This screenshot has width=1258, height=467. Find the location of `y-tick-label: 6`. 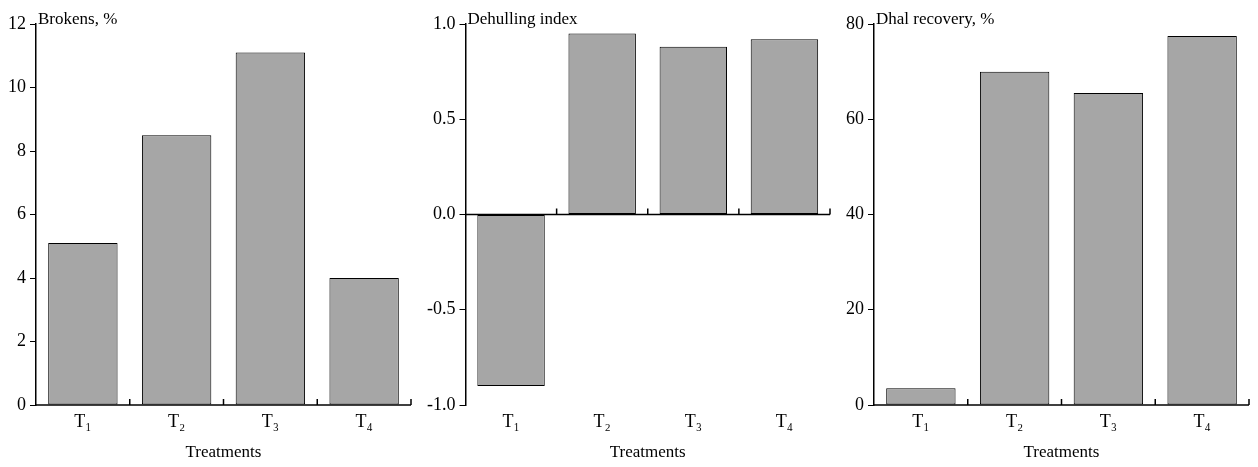

y-tick-label: 6 is located at coordinates (21, 213).